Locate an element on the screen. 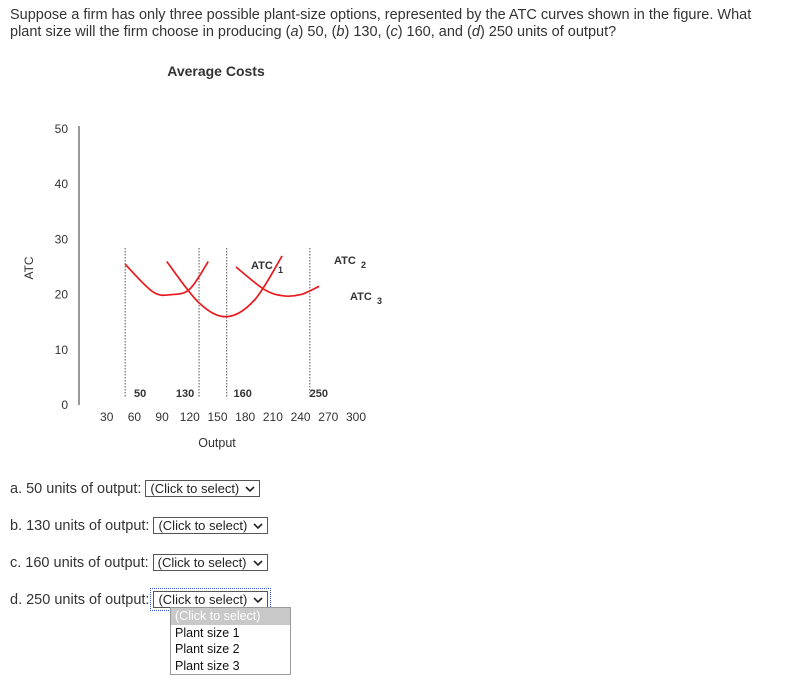 This screenshot has width=786, height=688. question-c-select: (Click to select) is located at coordinates (210, 562).